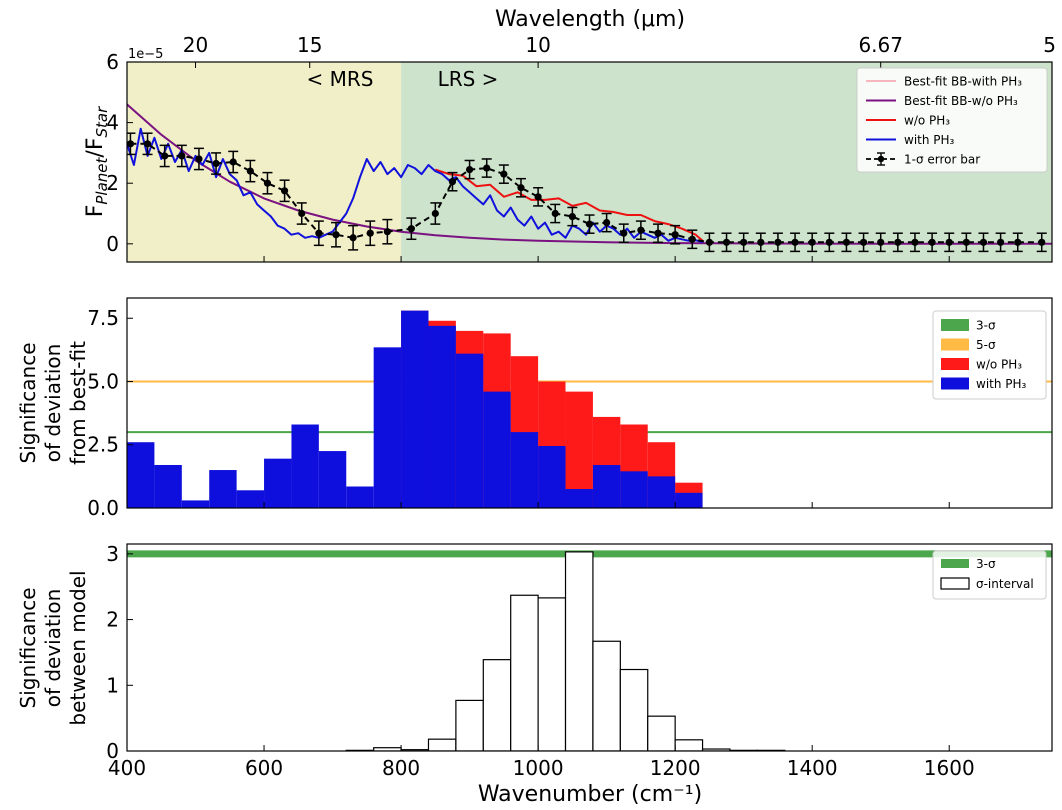  What do you see at coordinates (145, 54) in the screenshot?
I see `y-scale-label: 1e−5` at bounding box center [145, 54].